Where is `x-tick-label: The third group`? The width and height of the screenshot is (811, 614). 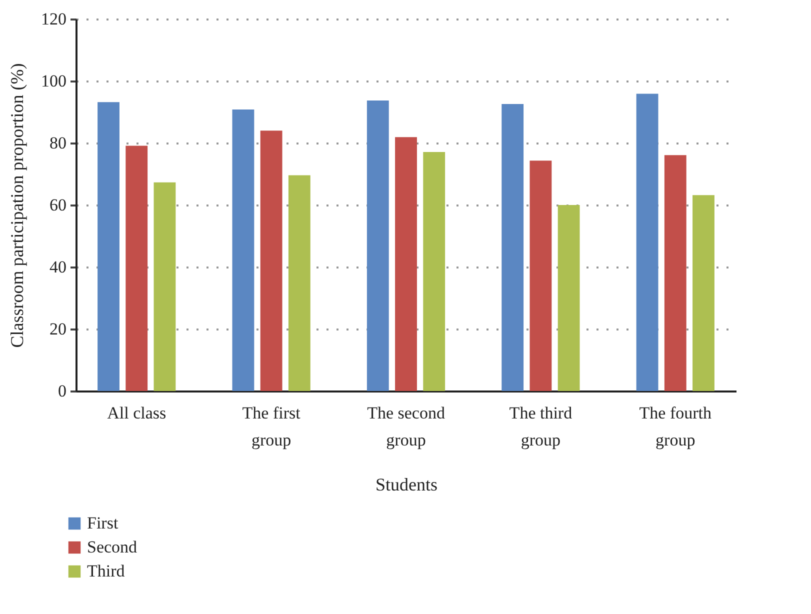 x-tick-label: The third group is located at coordinates (541, 427).